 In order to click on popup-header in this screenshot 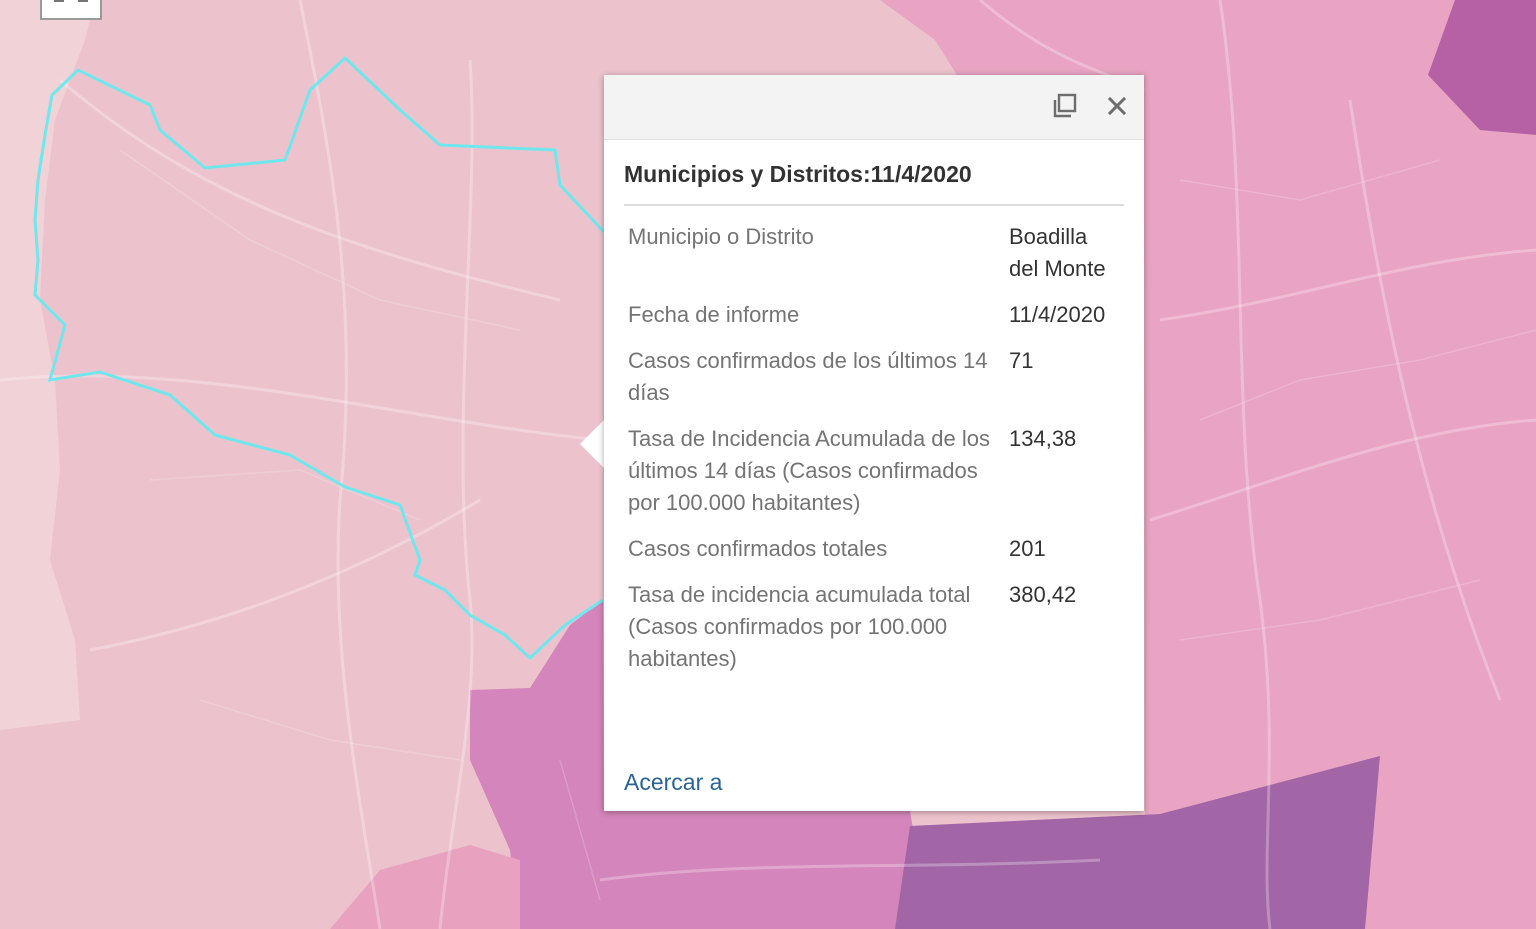, I will do `click(874, 107)`.